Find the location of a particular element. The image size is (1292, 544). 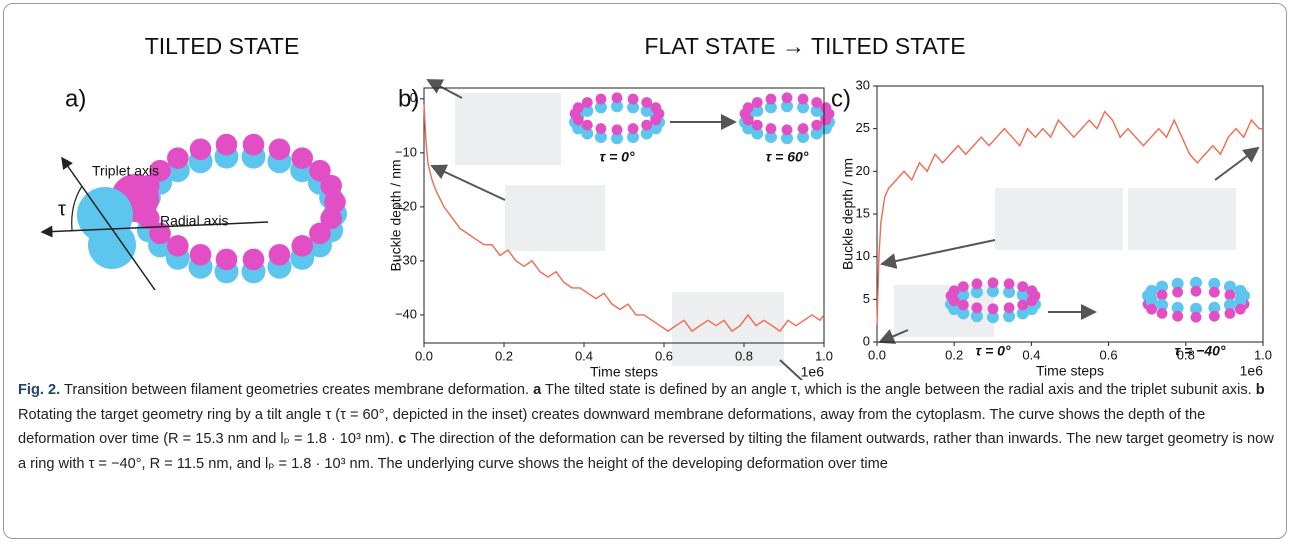

caption-panel: b is located at coordinates (1260, 390).